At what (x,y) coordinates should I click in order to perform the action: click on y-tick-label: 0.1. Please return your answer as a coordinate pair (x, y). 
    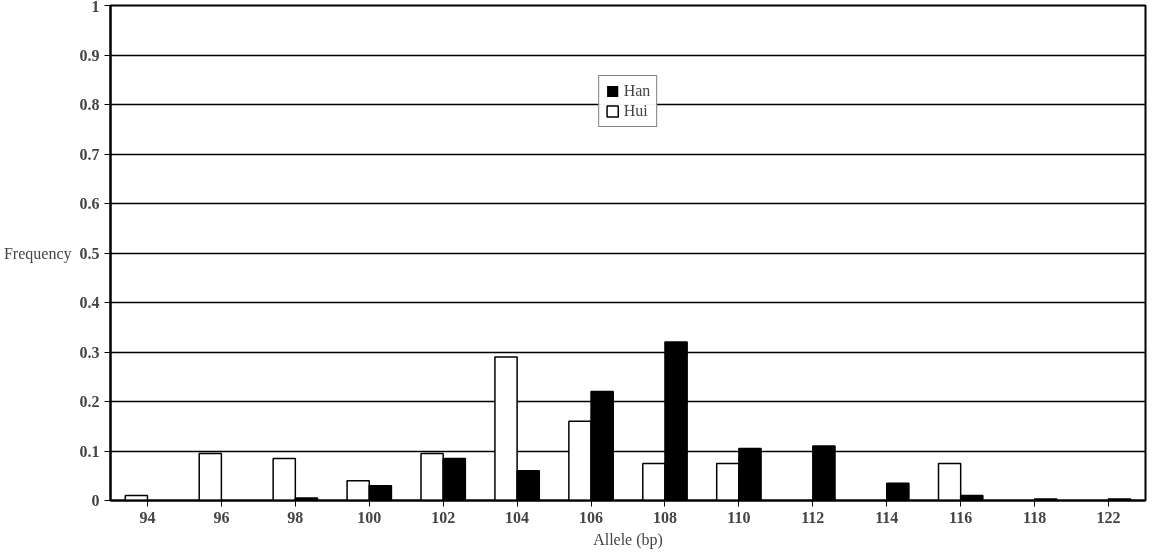
    Looking at the image, I should click on (89, 451).